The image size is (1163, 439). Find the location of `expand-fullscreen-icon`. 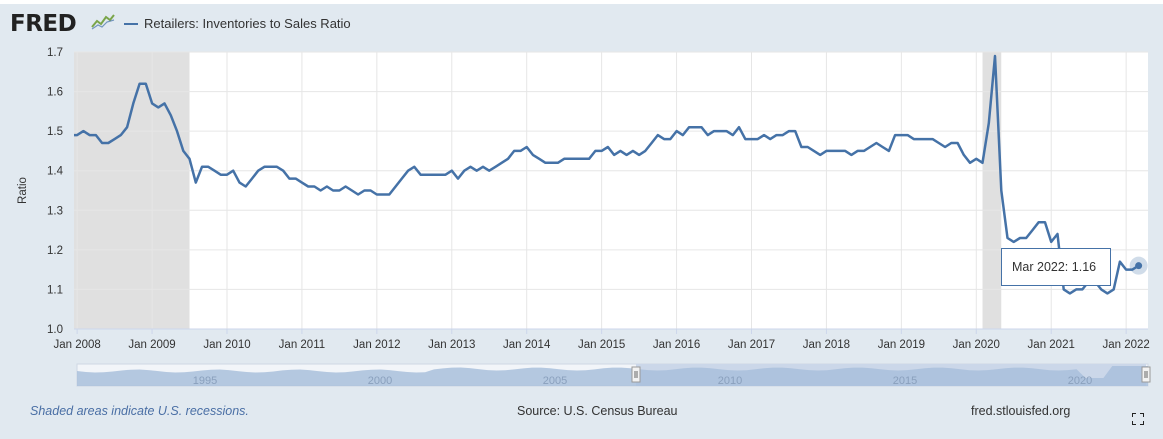

expand-fullscreen-icon is located at coordinates (1138, 419).